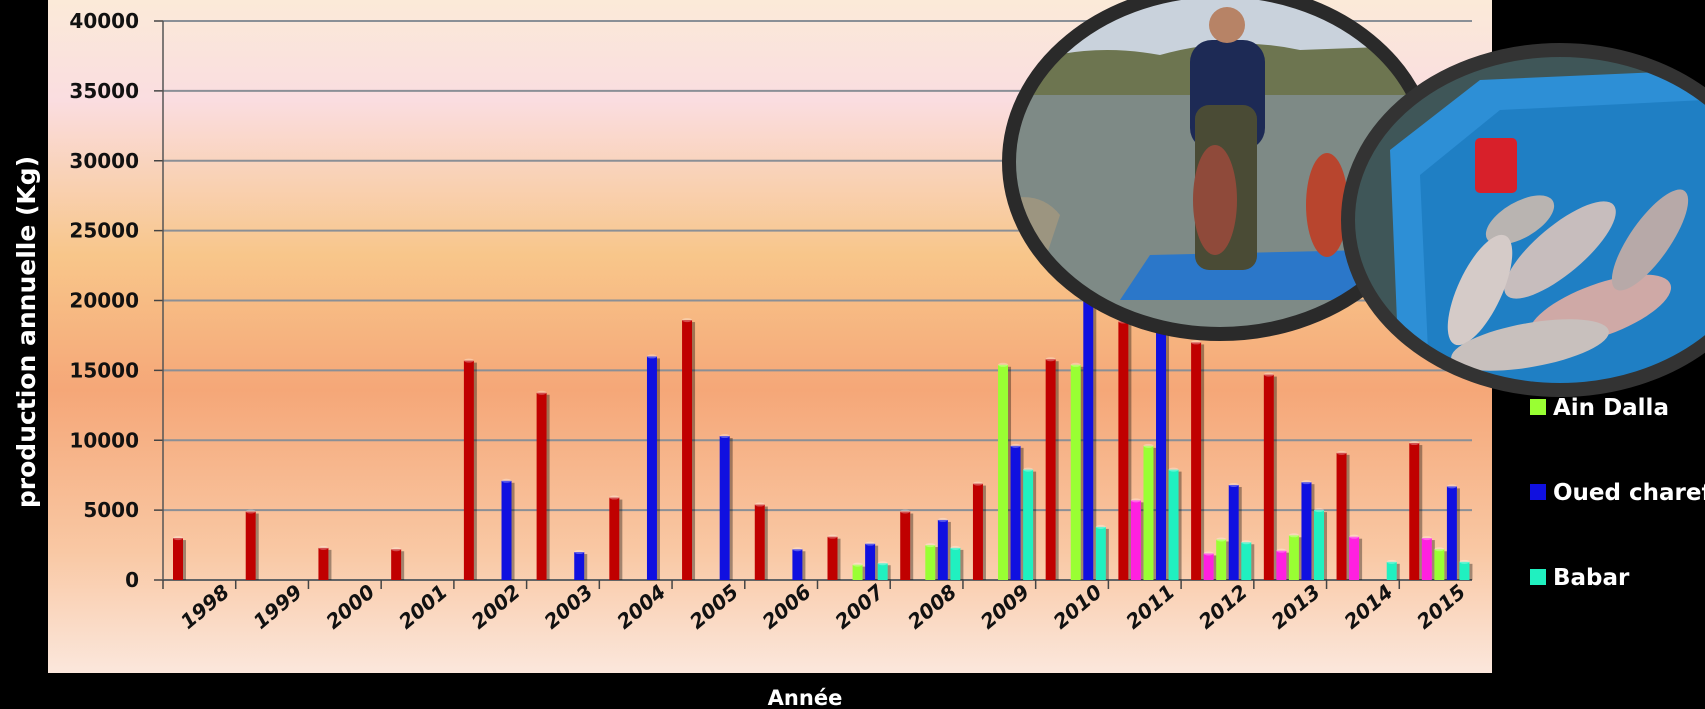 The image size is (1705, 709). What do you see at coordinates (687, 450) in the screenshot?
I see `bar-unnamed-series-2005` at bounding box center [687, 450].